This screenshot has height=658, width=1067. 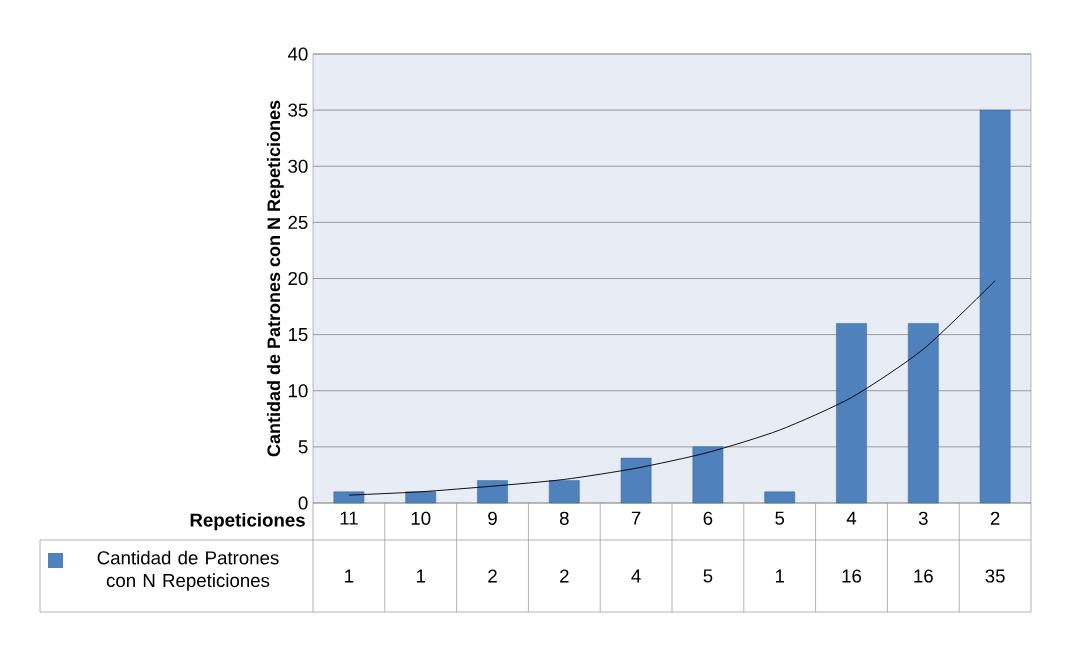 What do you see at coordinates (303, 447) in the screenshot?
I see `y-tick-label: 5` at bounding box center [303, 447].